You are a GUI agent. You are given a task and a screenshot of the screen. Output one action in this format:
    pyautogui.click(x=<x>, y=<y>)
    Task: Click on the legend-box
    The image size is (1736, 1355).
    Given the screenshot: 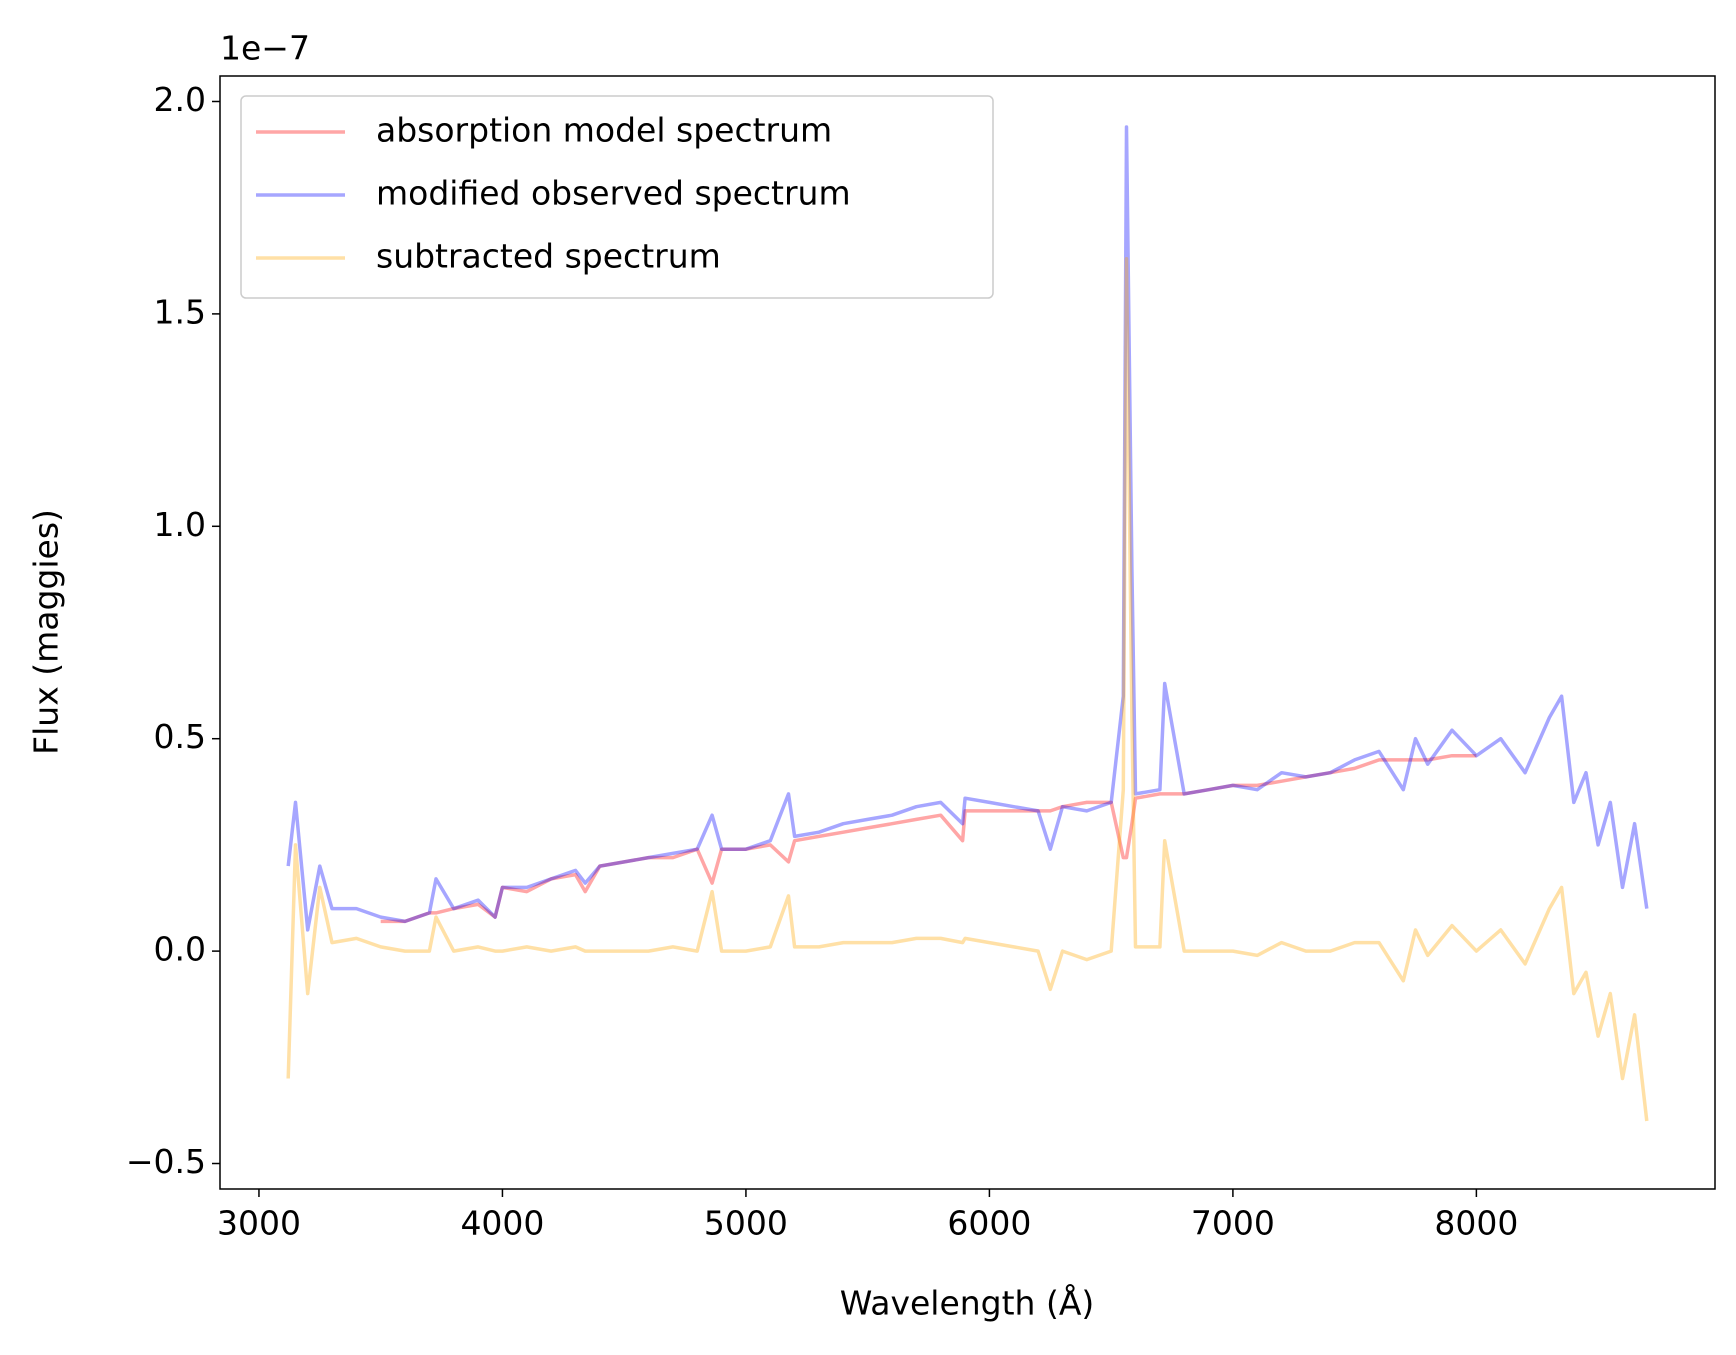 What is the action you would take?
    pyautogui.click(x=617, y=197)
    